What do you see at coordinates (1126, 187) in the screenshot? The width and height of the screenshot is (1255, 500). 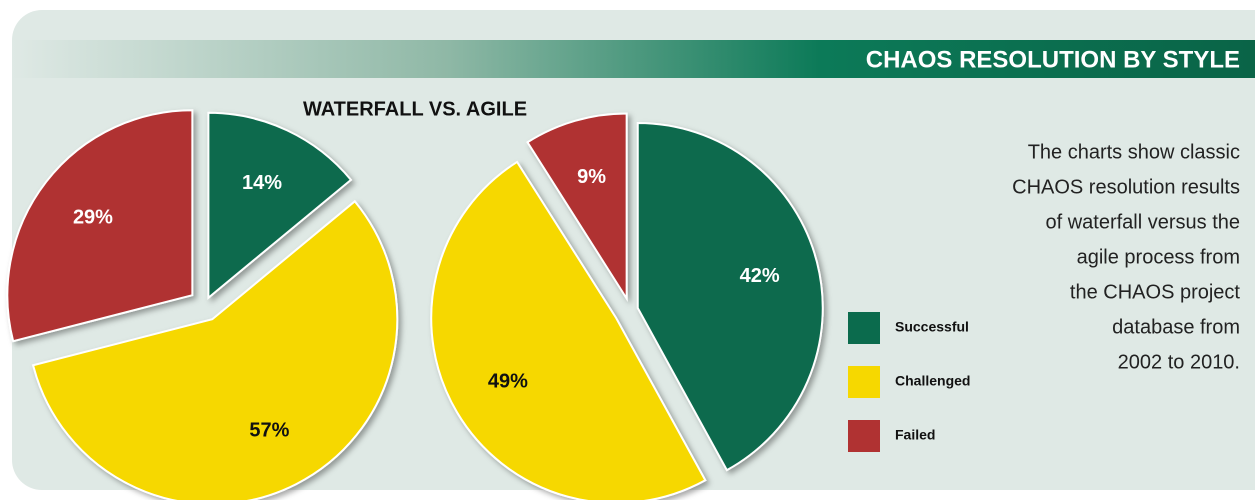 I see `description-line: CHAOS resolution results` at bounding box center [1126, 187].